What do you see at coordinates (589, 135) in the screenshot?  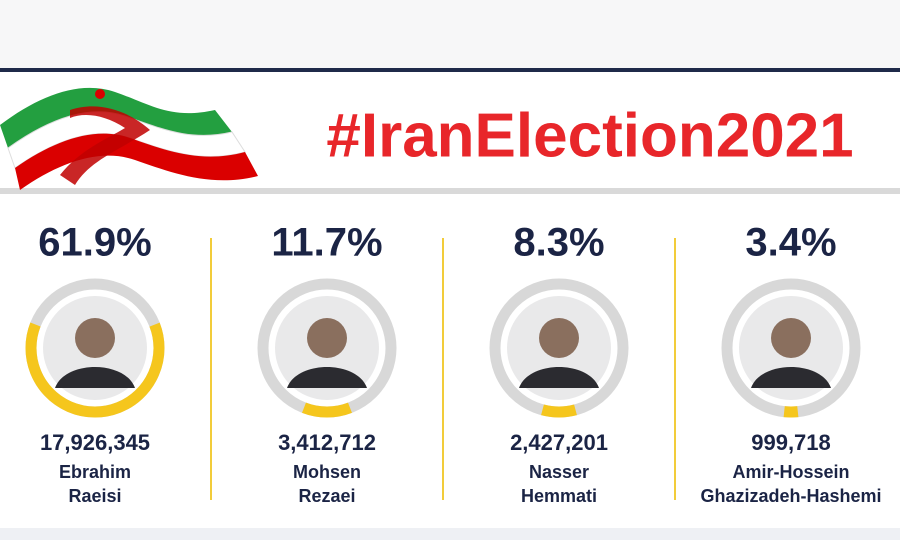 I see `title: #IranElection2021` at bounding box center [589, 135].